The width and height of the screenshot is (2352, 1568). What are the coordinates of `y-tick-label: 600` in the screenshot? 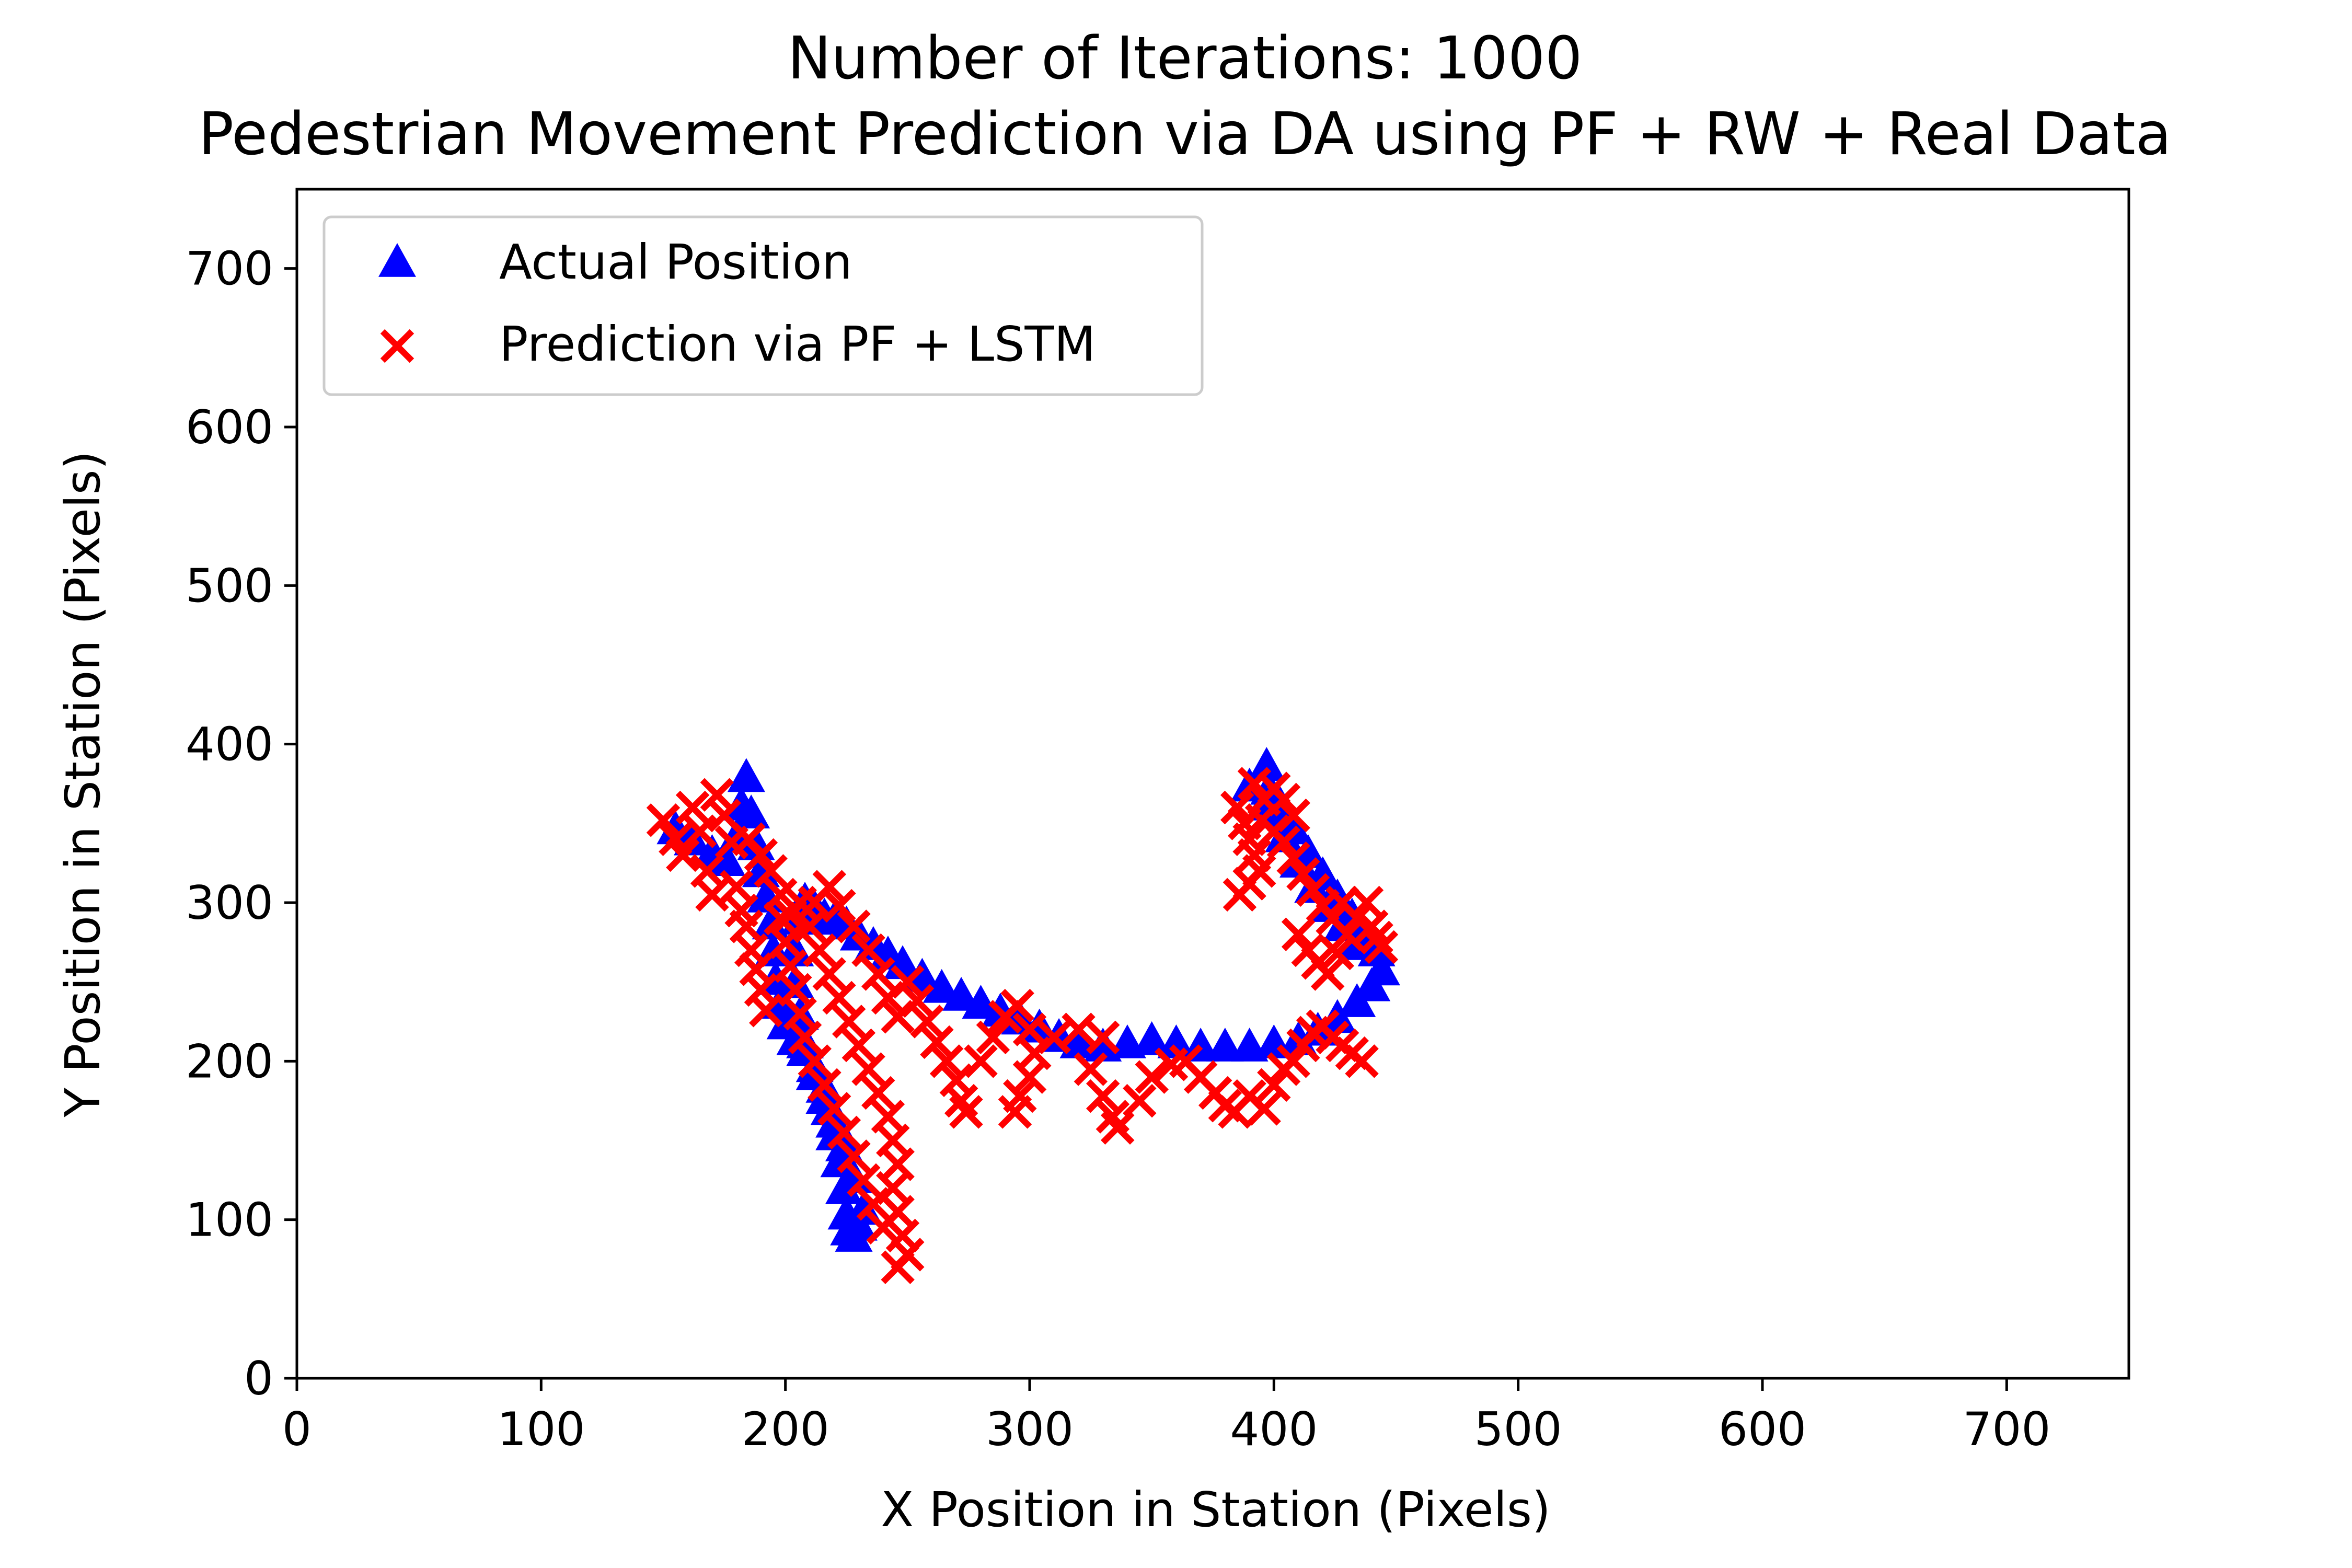 It's located at (229, 427).